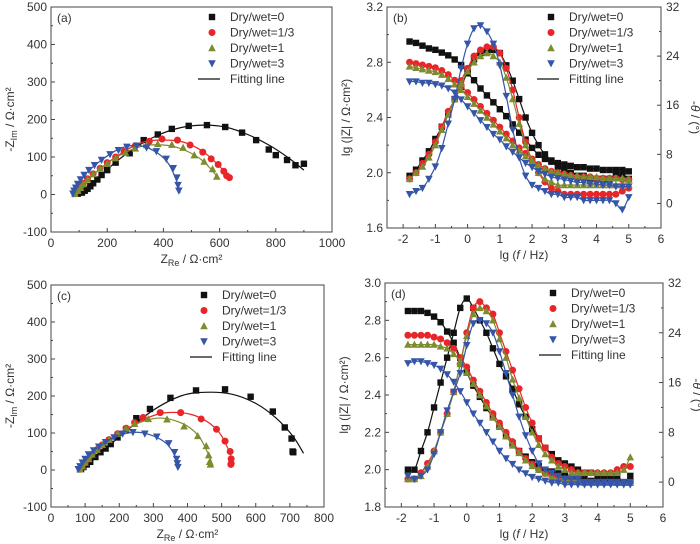  What do you see at coordinates (675, 333) in the screenshot?
I see `y2-tick-label: 24` at bounding box center [675, 333].